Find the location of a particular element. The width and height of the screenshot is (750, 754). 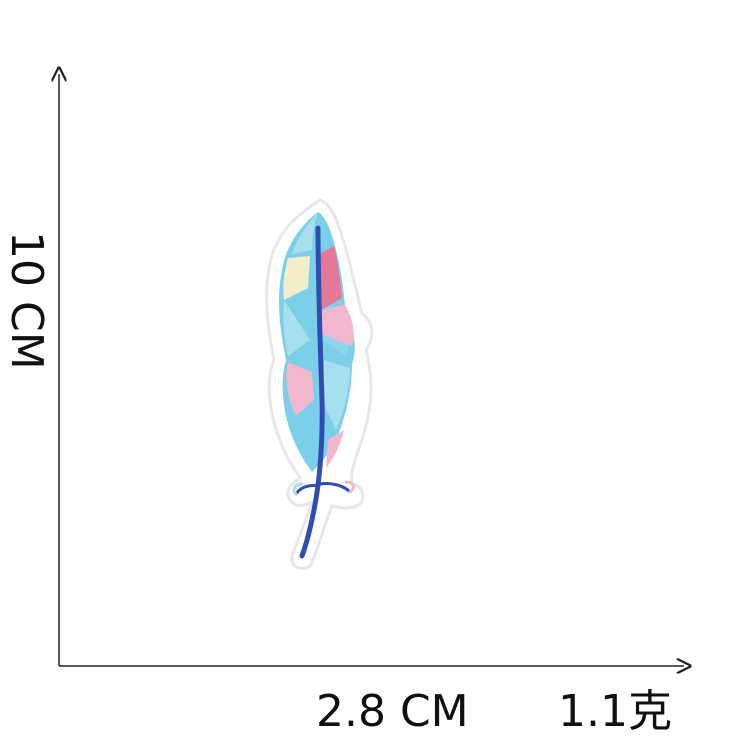

feather-patch is located at coordinates (319, 384).